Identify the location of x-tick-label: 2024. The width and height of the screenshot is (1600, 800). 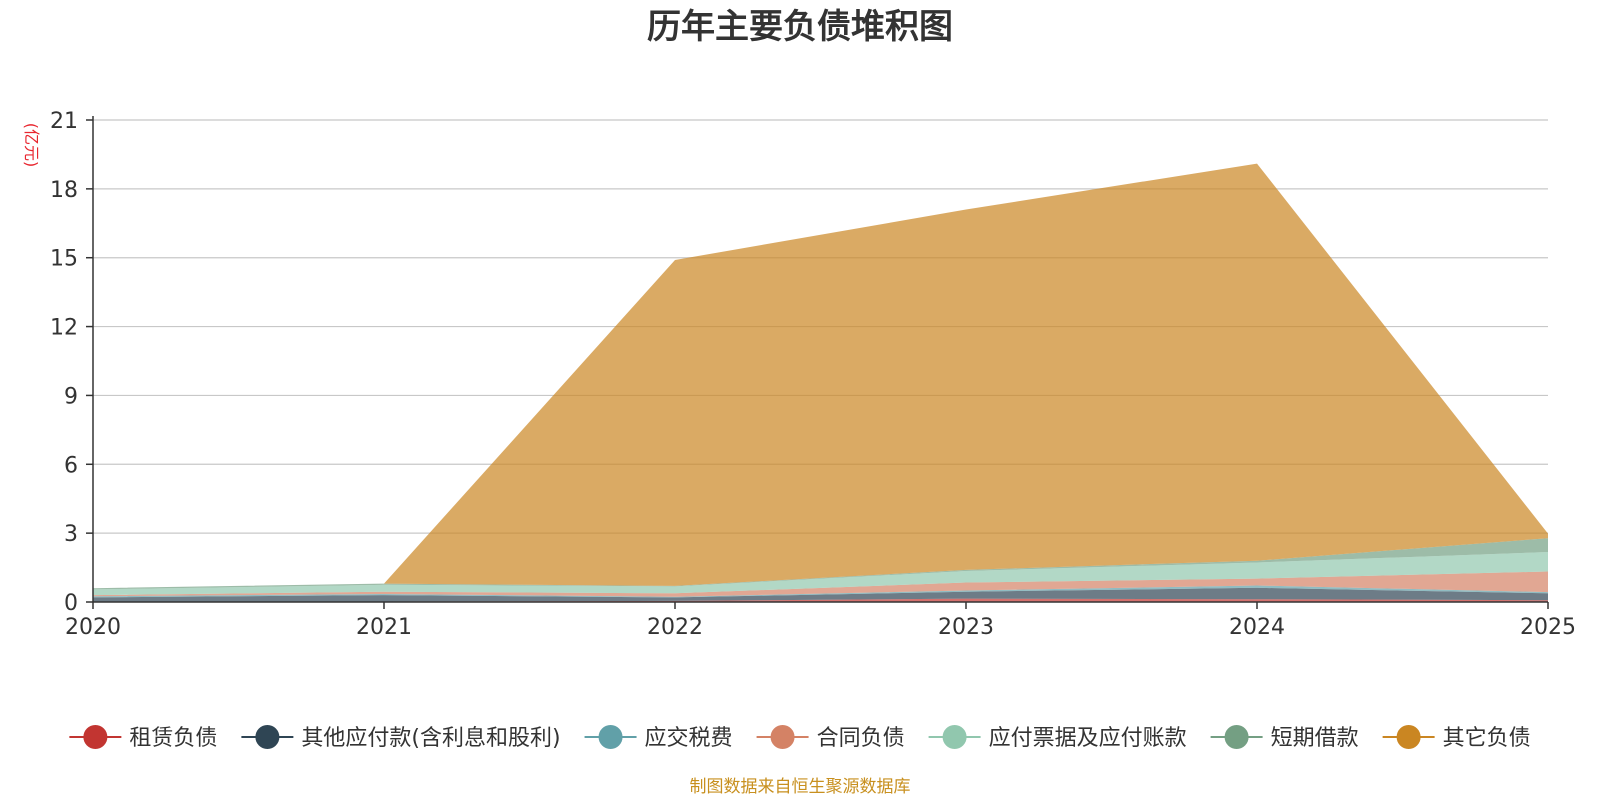
(1257, 627).